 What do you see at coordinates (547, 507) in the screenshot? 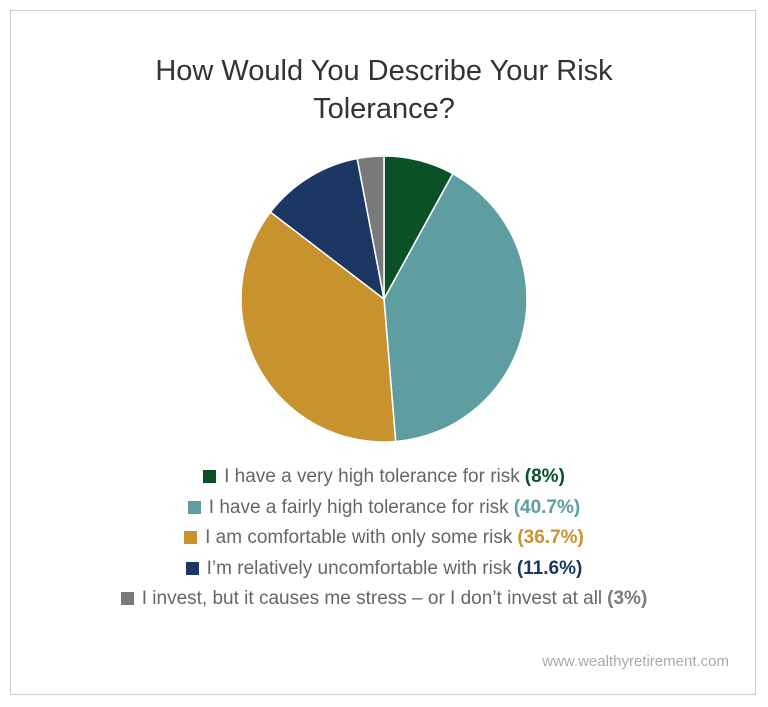
I see `value-label: (40.7%)` at bounding box center [547, 507].